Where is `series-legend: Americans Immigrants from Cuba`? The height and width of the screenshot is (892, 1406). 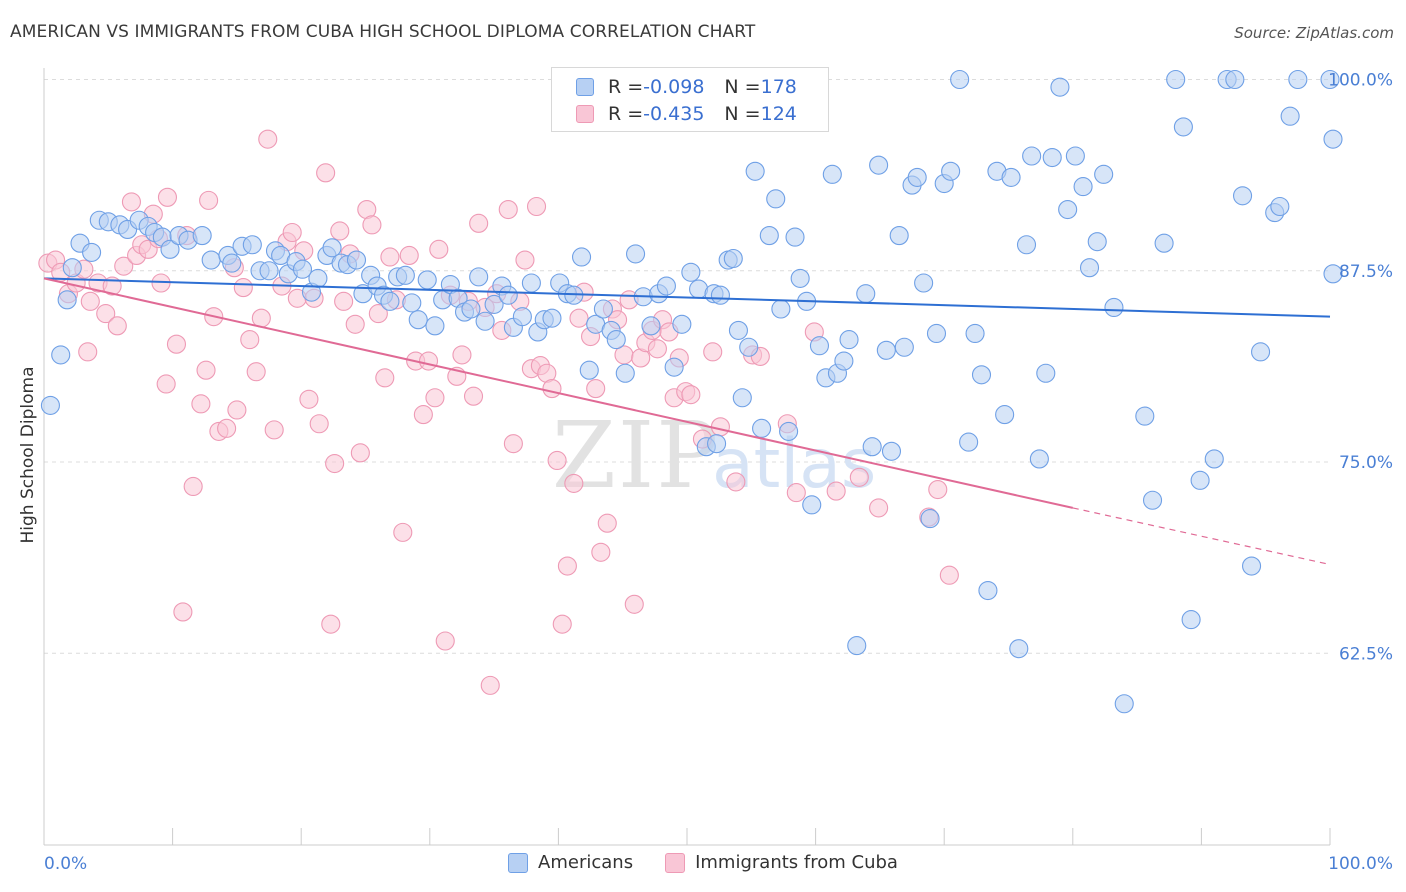 series-legend: Americans Immigrants from Cuba is located at coordinates (703, 862).